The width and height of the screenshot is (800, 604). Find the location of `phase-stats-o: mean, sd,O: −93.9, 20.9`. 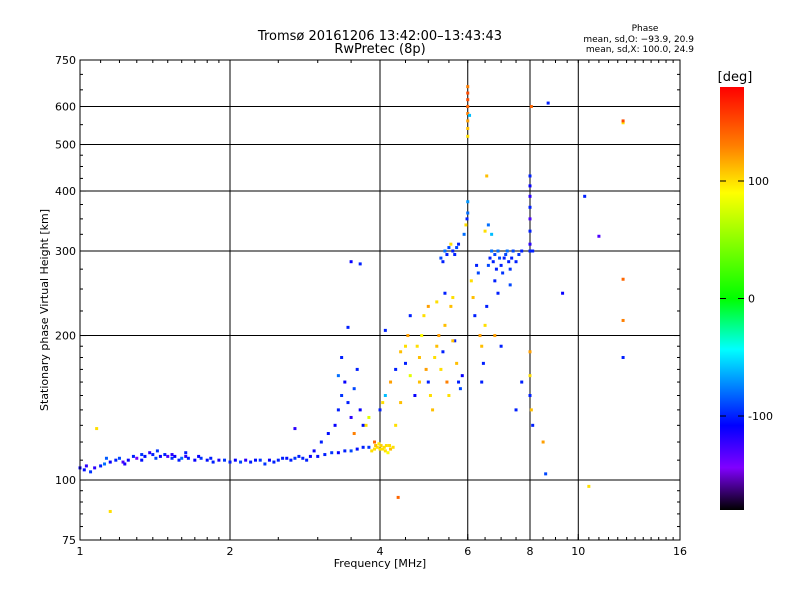

phase-stats-o: mean, sd,O: −93.9, 20.9 is located at coordinates (638, 40).